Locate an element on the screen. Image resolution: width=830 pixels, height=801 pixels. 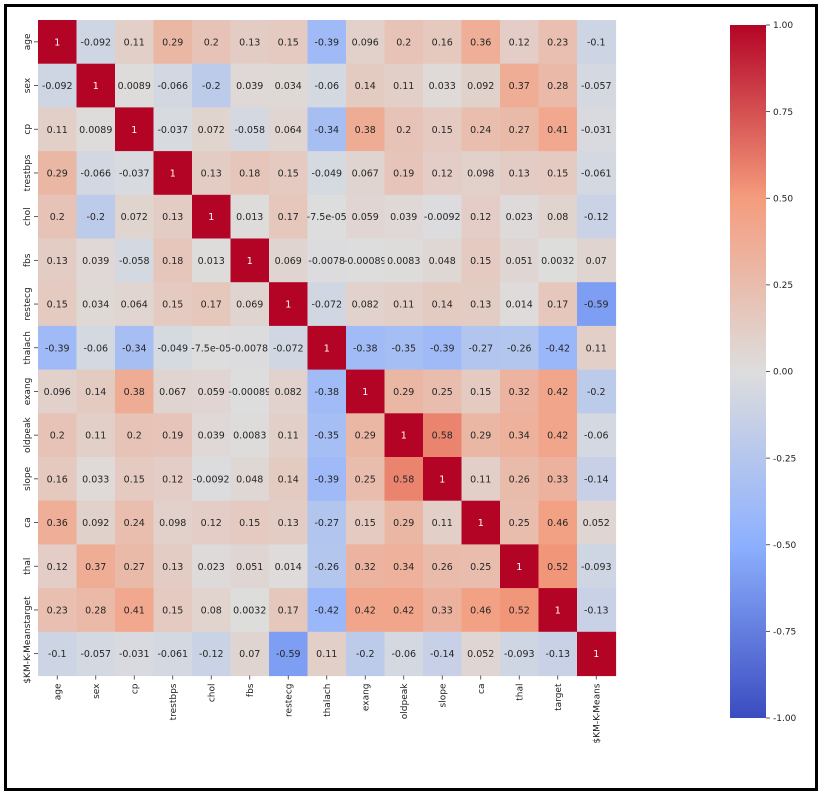
cell-value-label: -0.072 is located at coordinates (326, 305).